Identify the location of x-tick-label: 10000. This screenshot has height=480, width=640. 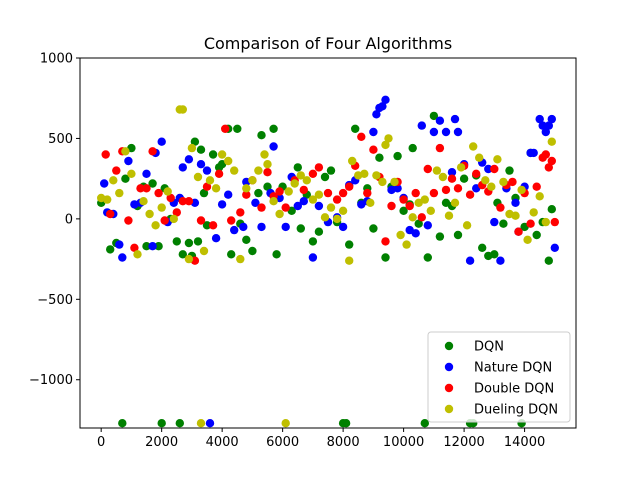
(403, 442).